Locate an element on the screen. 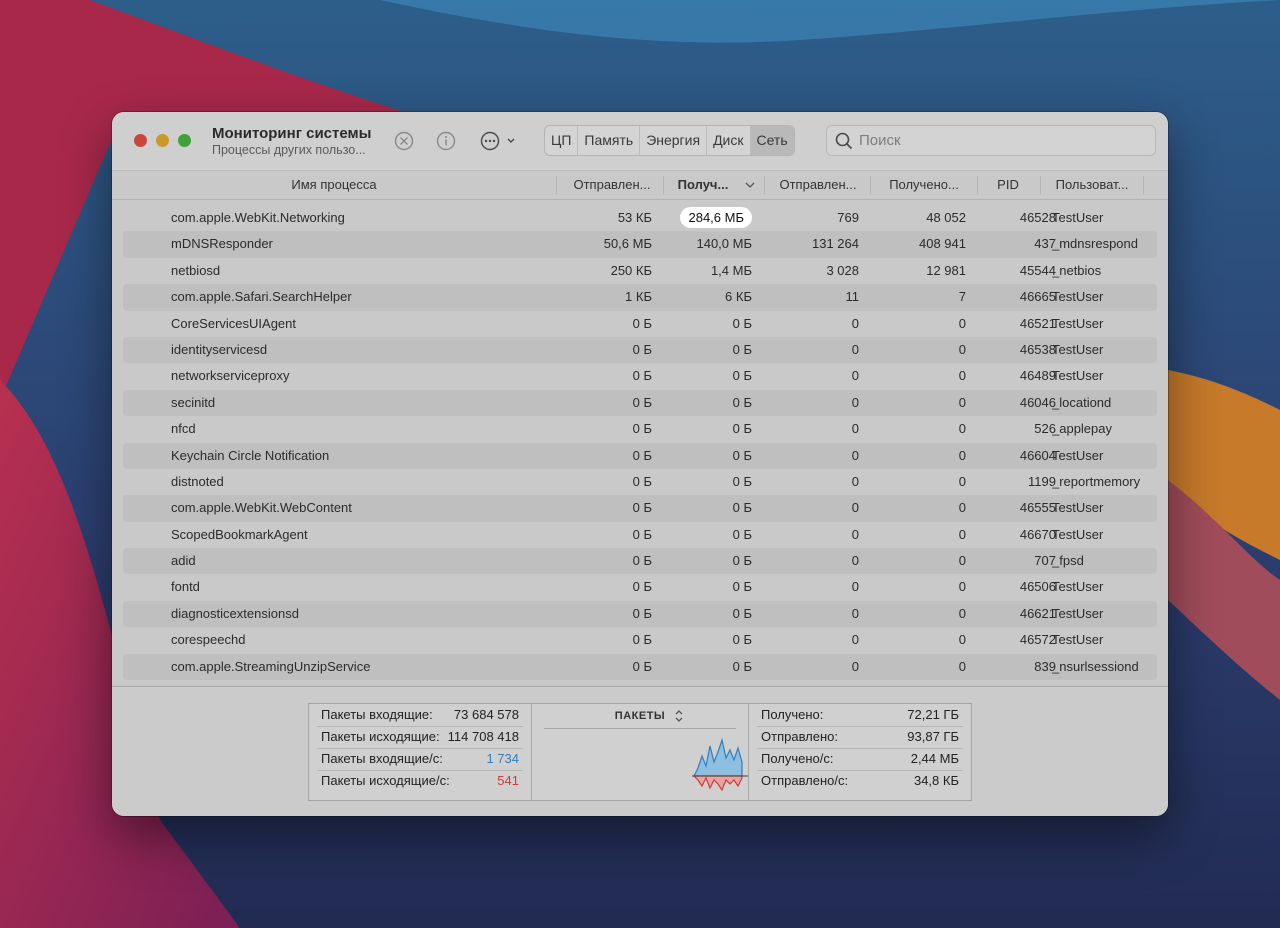 The image size is (1280, 928). tab-disk: Диск is located at coordinates (729, 140).